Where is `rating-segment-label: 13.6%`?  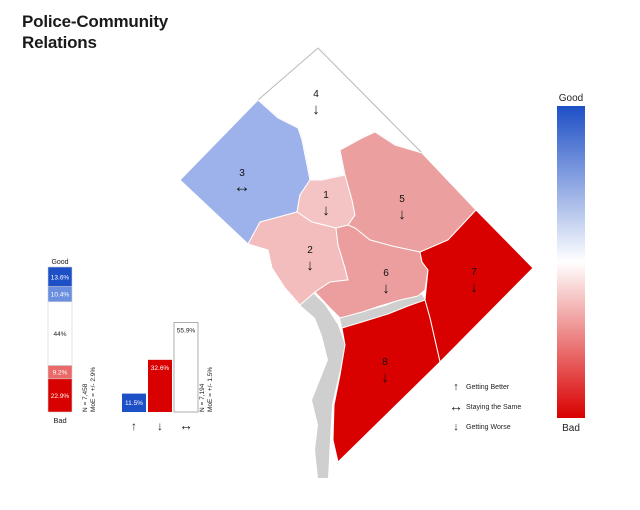
rating-segment-label: 13.6% is located at coordinates (60, 277).